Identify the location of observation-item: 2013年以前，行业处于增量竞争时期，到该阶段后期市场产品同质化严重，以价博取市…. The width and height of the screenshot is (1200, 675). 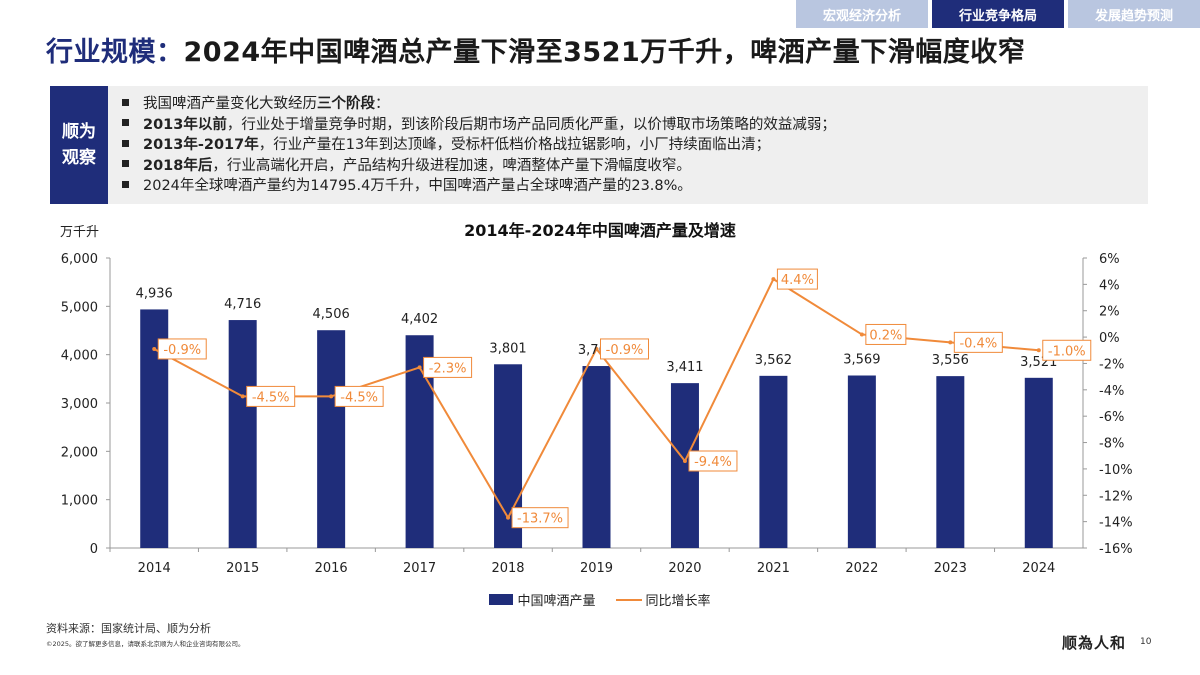
(479, 125).